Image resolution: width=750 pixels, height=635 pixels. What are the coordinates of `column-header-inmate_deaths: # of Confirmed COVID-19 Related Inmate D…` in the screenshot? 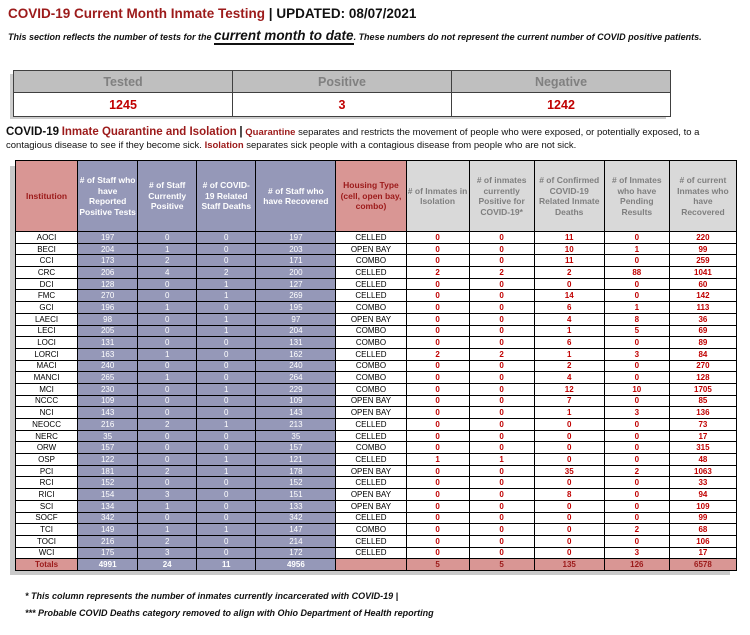 It's located at (569, 196).